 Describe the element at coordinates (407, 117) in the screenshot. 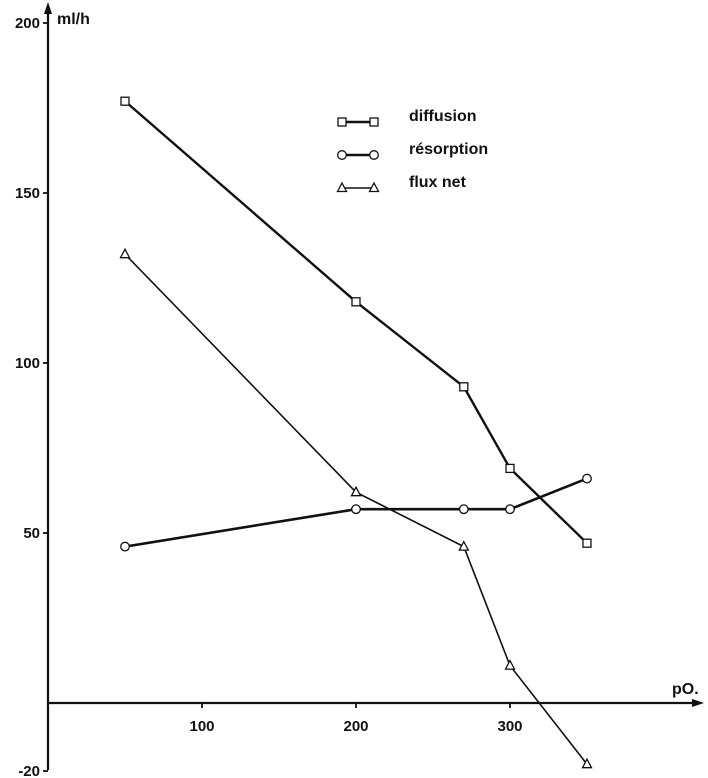

I see `legend-item-diffusion: diffusion` at that location.